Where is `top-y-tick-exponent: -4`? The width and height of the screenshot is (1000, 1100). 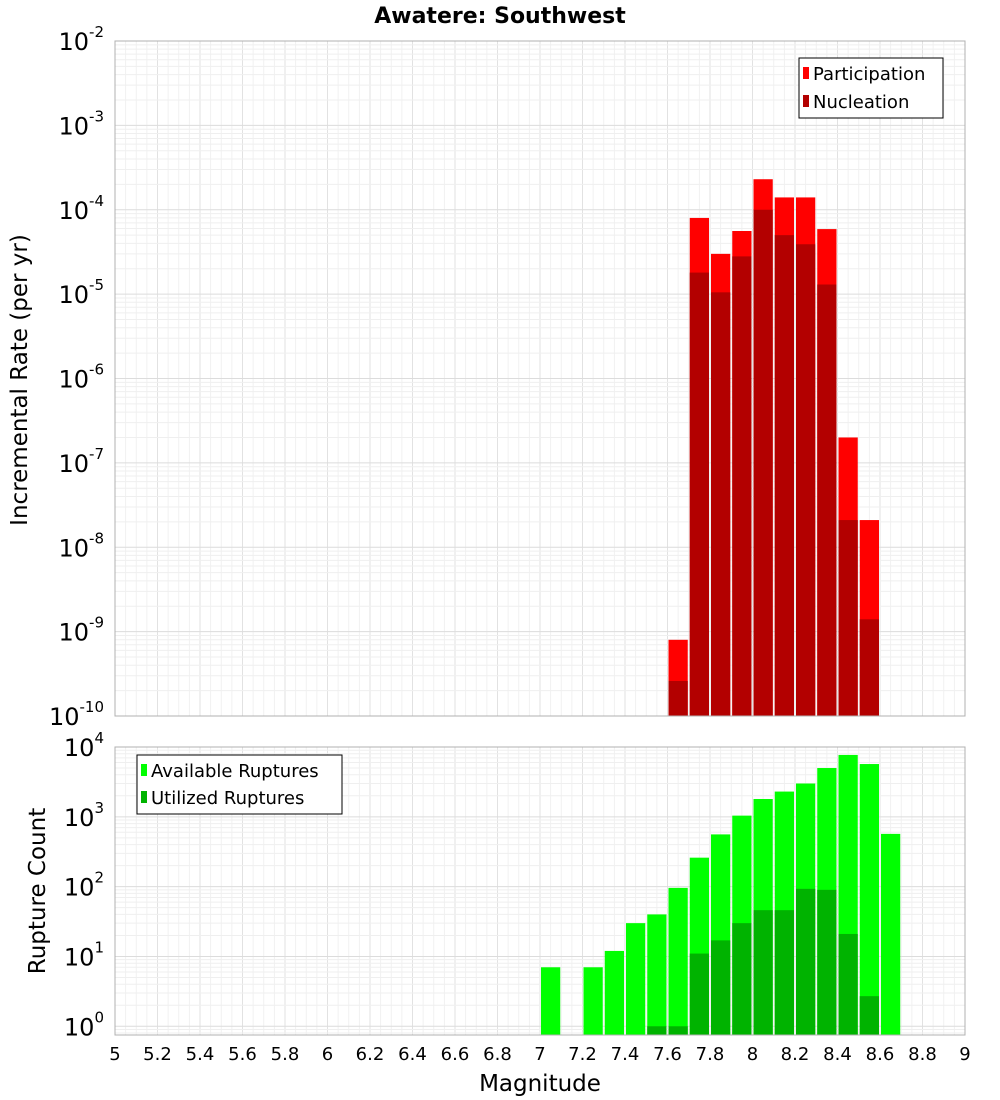
top-y-tick-exponent: -4 is located at coordinates (96, 201).